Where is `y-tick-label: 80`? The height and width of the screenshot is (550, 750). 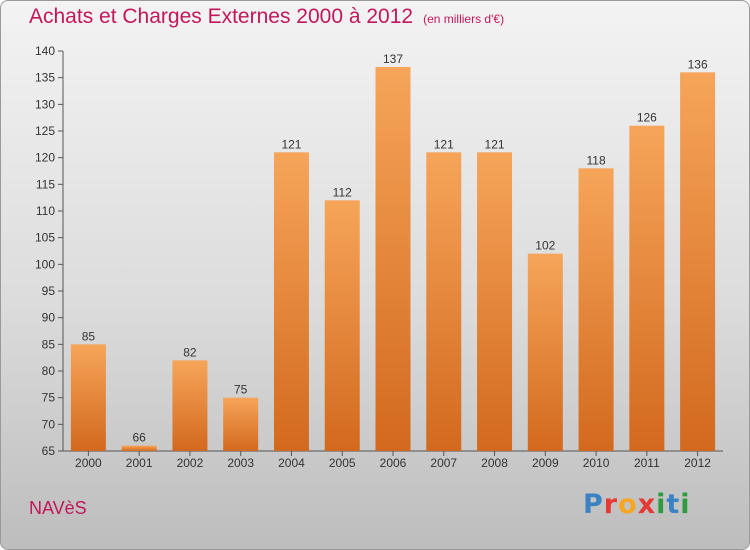
y-tick-label: 80 is located at coordinates (49, 371).